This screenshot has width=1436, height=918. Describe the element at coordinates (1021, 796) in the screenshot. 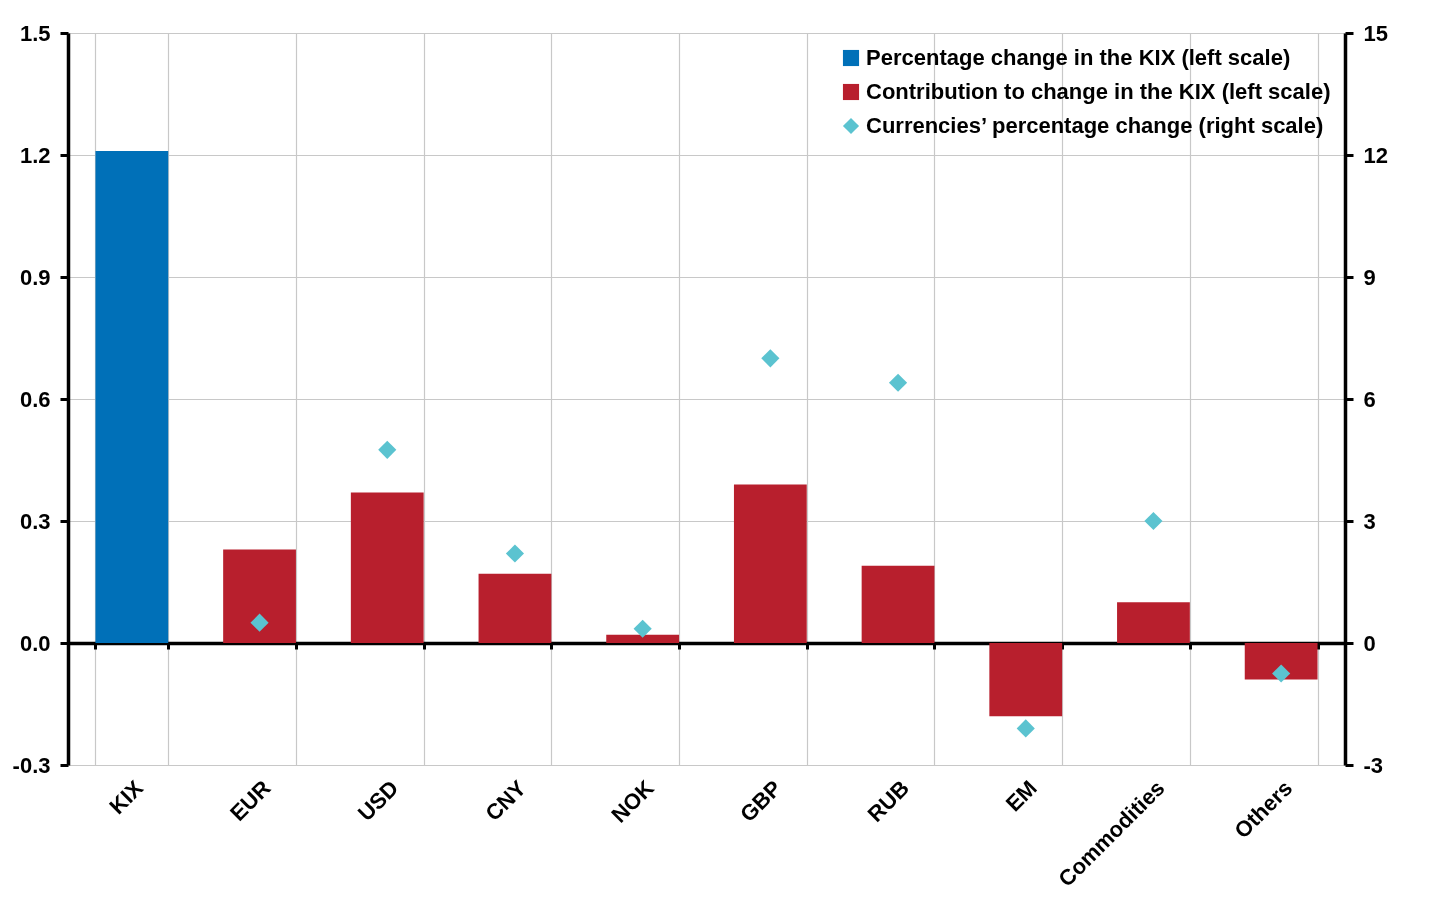

I see `x-tick-label: EM` at that location.